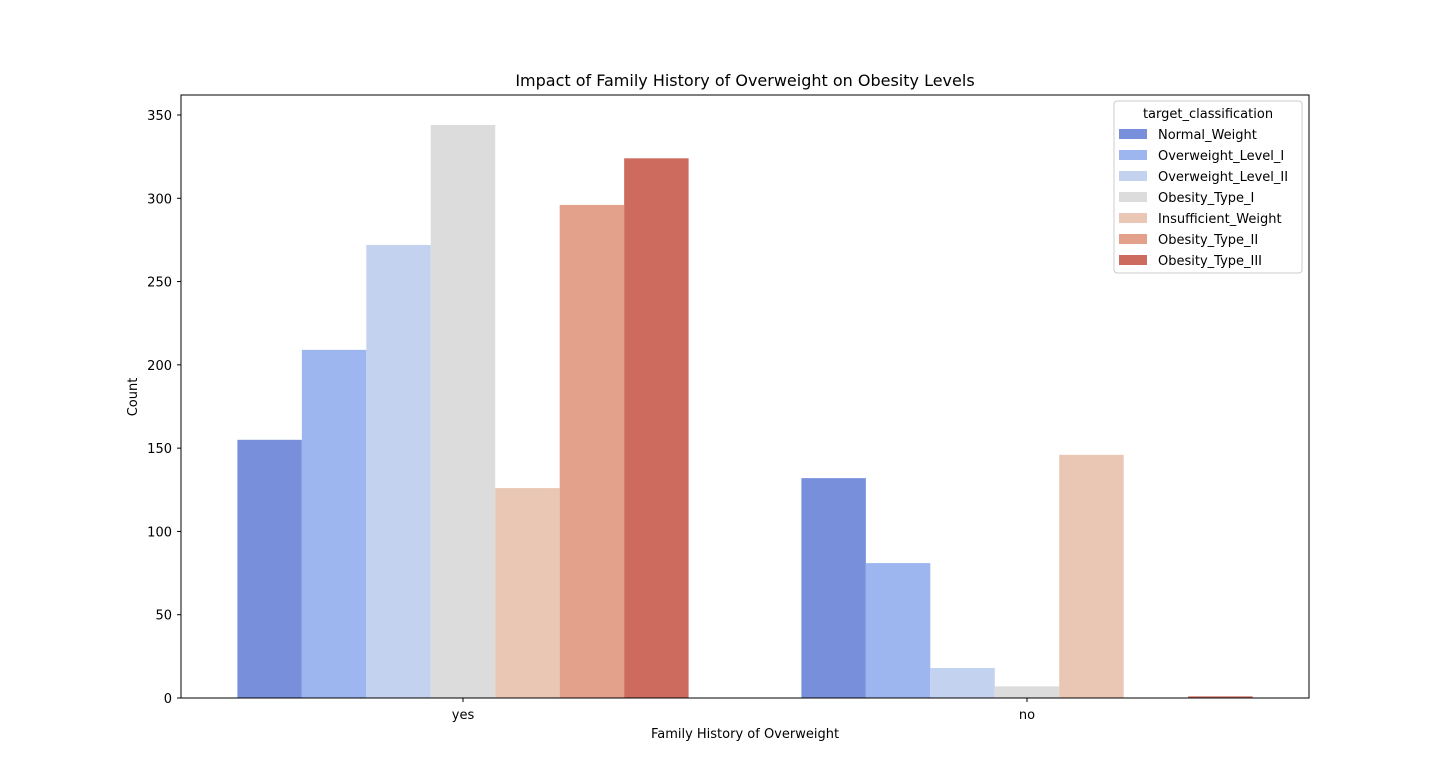  I want to click on y-tick-label: 0, so click(168, 699).